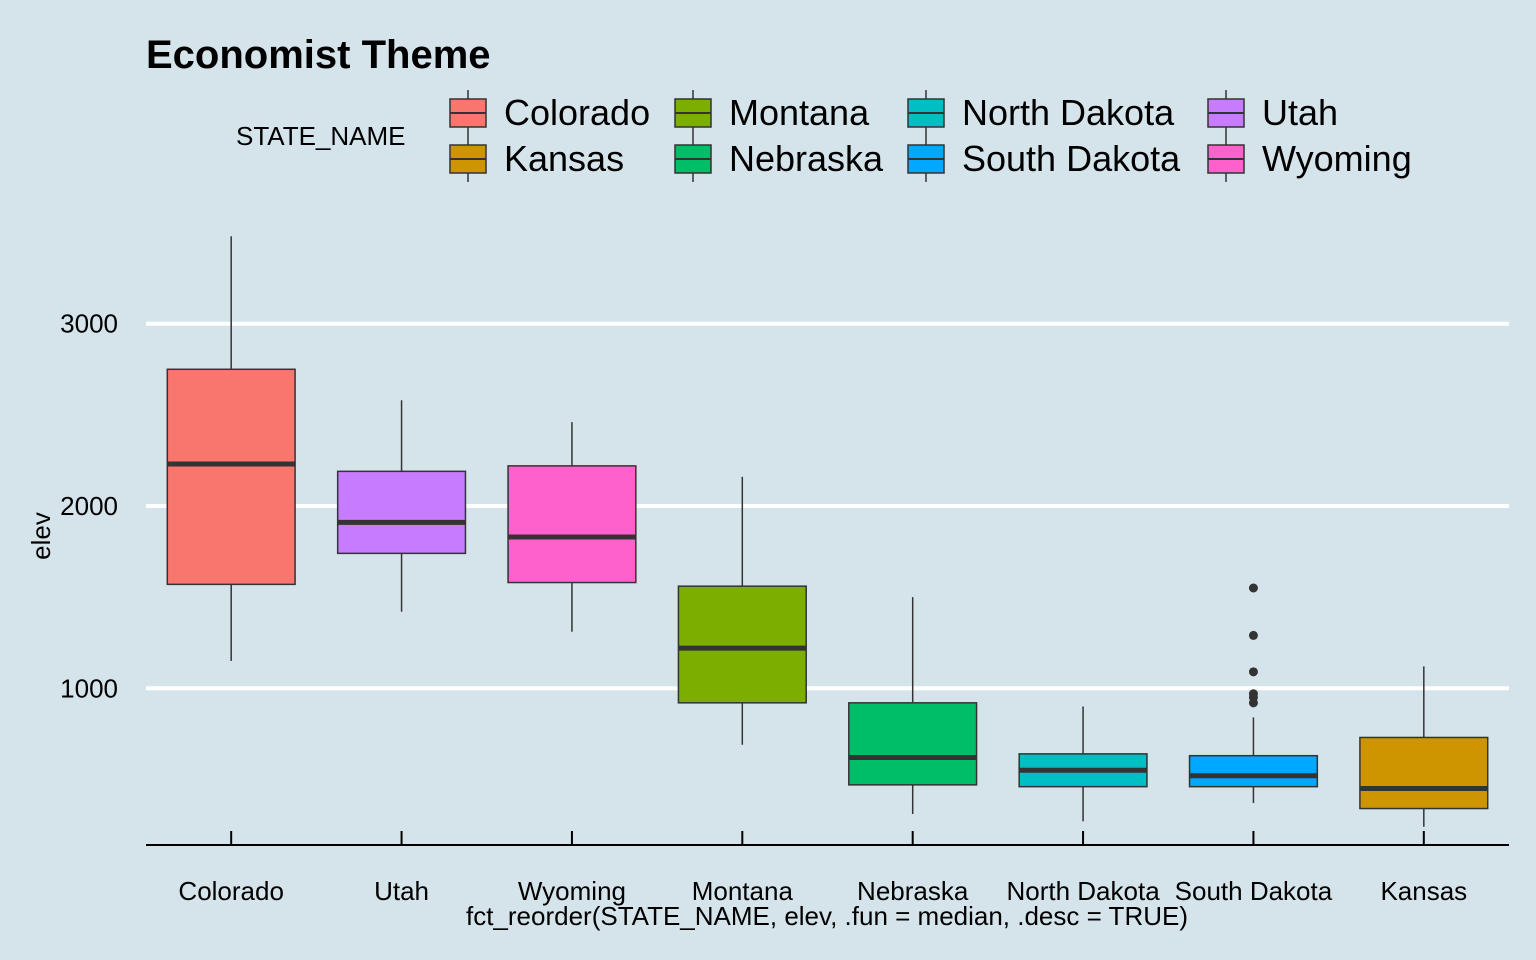 This screenshot has width=1536, height=960. I want to click on legend-label-wyoming: Wyoming, so click(1337, 158).